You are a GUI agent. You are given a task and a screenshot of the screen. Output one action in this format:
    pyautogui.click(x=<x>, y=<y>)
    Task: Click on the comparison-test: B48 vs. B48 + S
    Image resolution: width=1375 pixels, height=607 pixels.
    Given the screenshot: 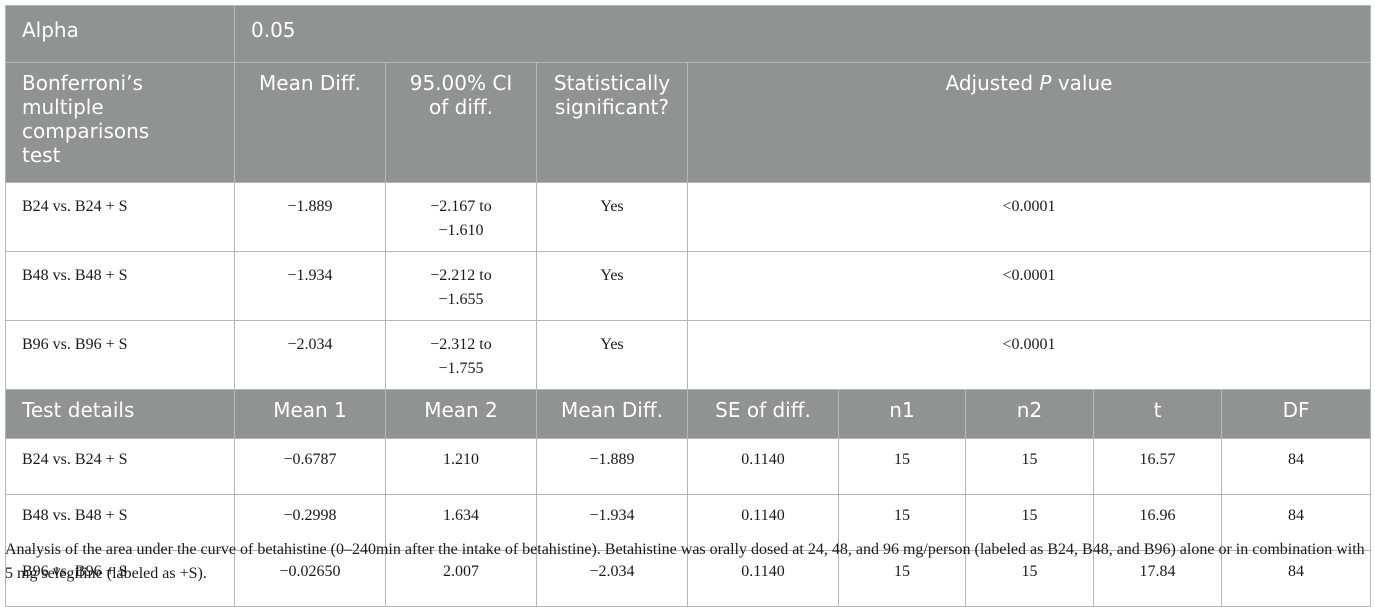 What is the action you would take?
    pyautogui.click(x=120, y=286)
    